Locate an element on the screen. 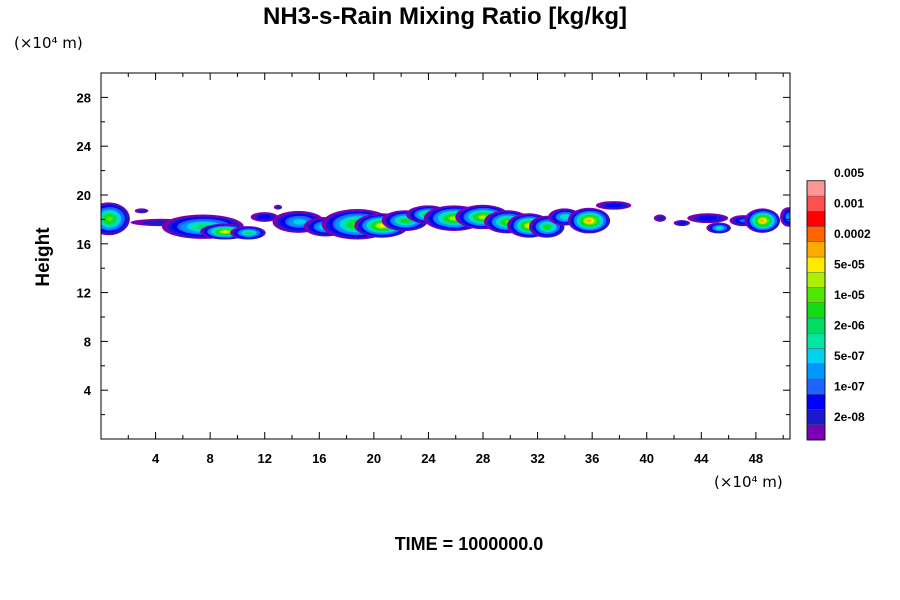  x-tick-label: 28 is located at coordinates (483, 458).